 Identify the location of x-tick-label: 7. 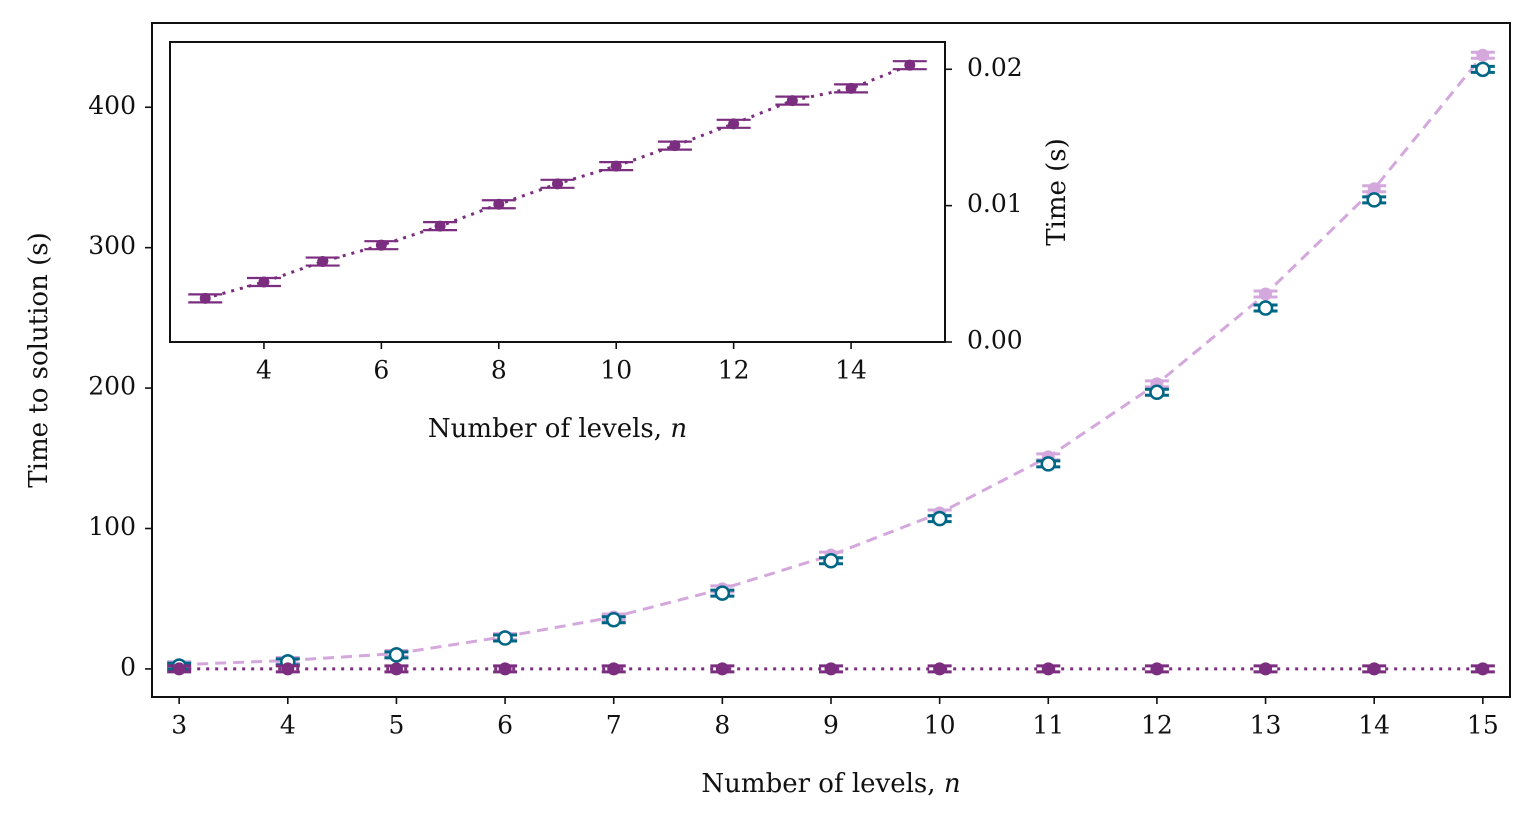
(614, 725).